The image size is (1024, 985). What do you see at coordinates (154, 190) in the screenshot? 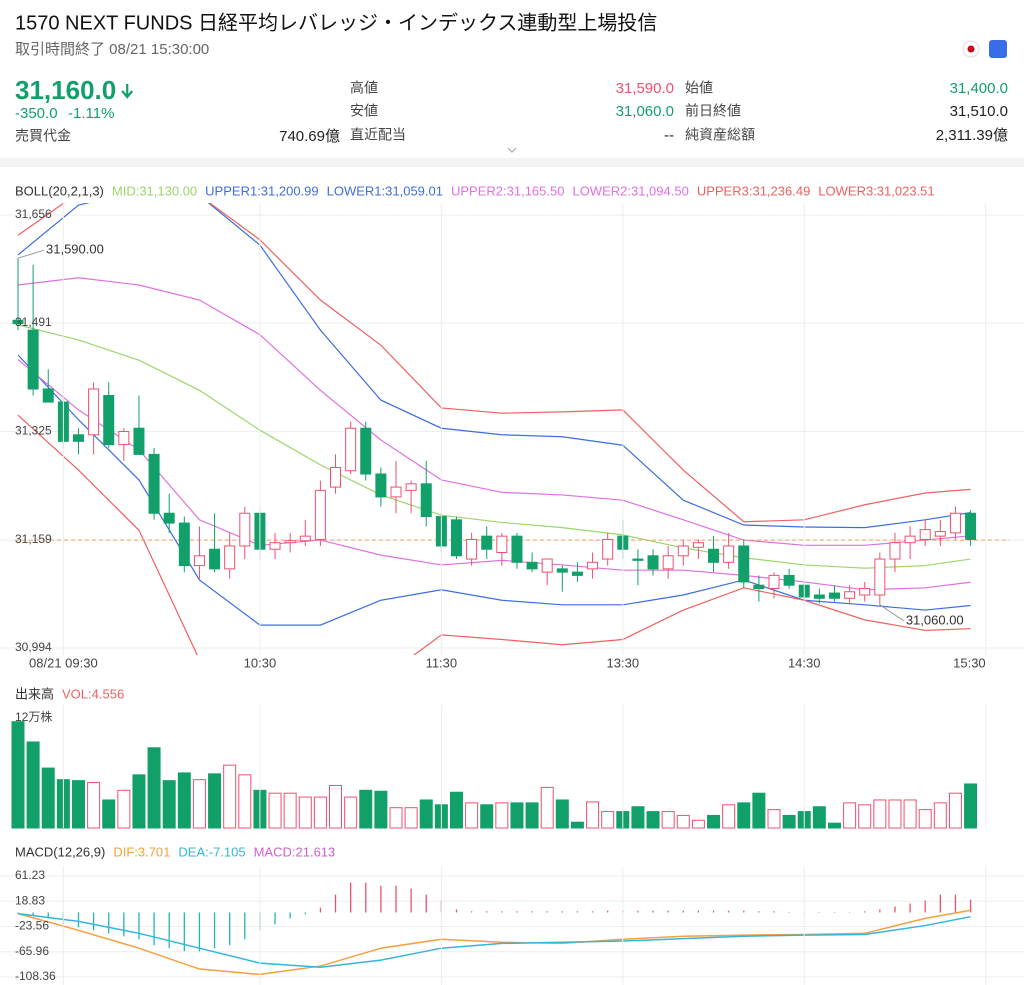
I see `legend-entry: MID:31,130.00` at bounding box center [154, 190].